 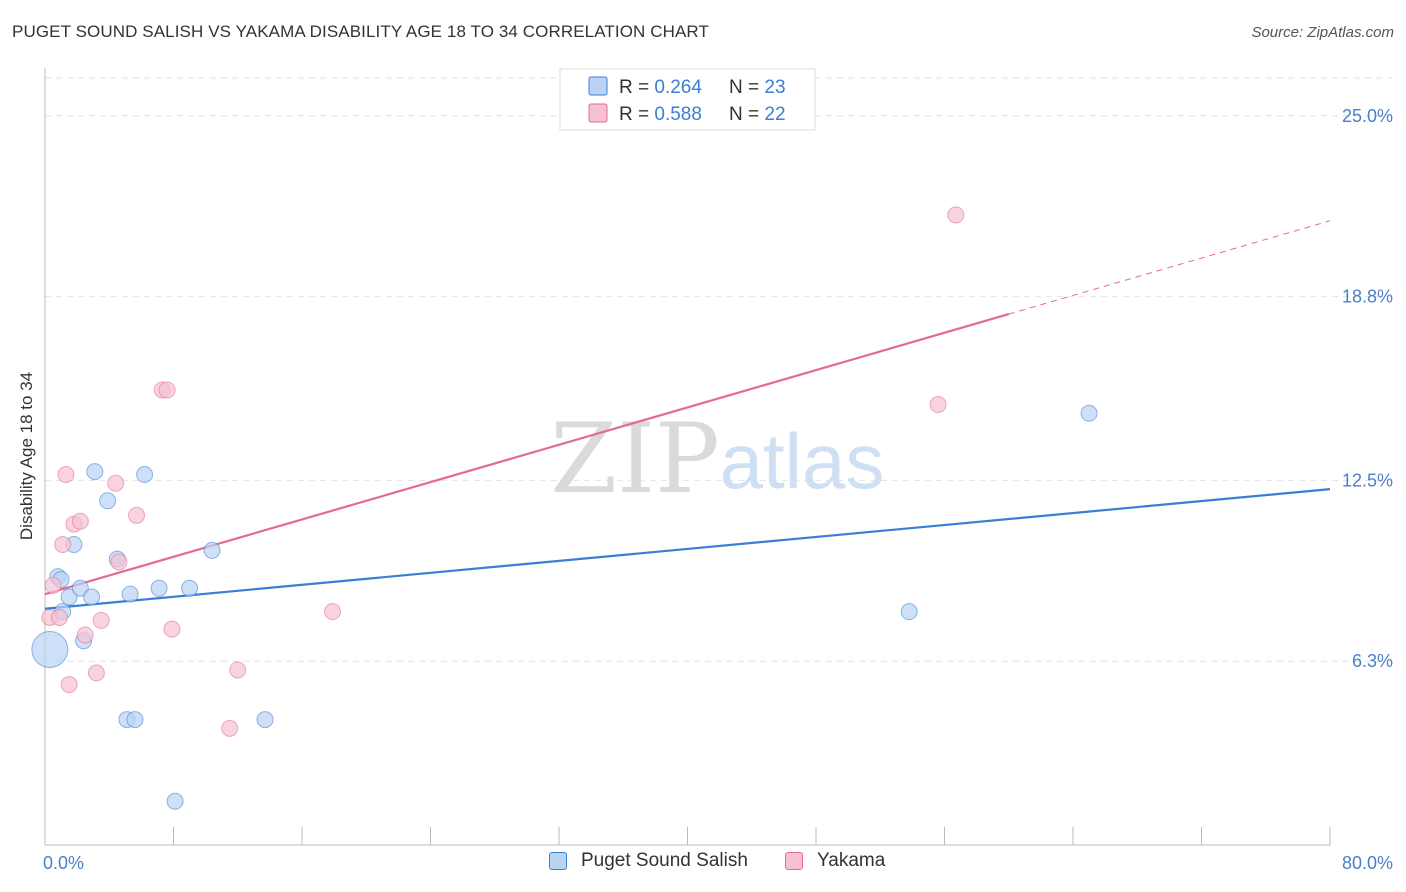 I want to click on source-credit: Source: ZipAtlas.com, so click(x=1322, y=32).